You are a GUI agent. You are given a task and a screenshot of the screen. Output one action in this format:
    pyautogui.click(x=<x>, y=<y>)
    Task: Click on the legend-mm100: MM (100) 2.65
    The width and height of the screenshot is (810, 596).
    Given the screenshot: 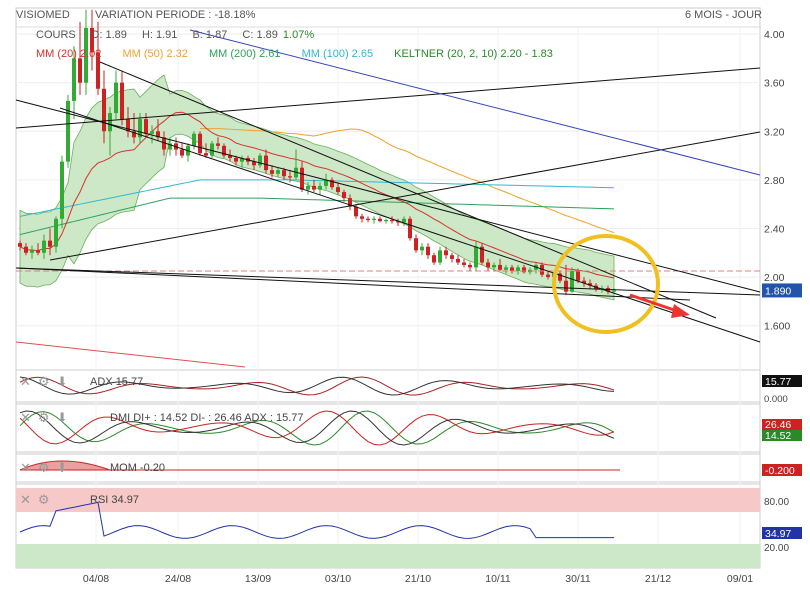 What is the action you would take?
    pyautogui.click(x=337, y=54)
    